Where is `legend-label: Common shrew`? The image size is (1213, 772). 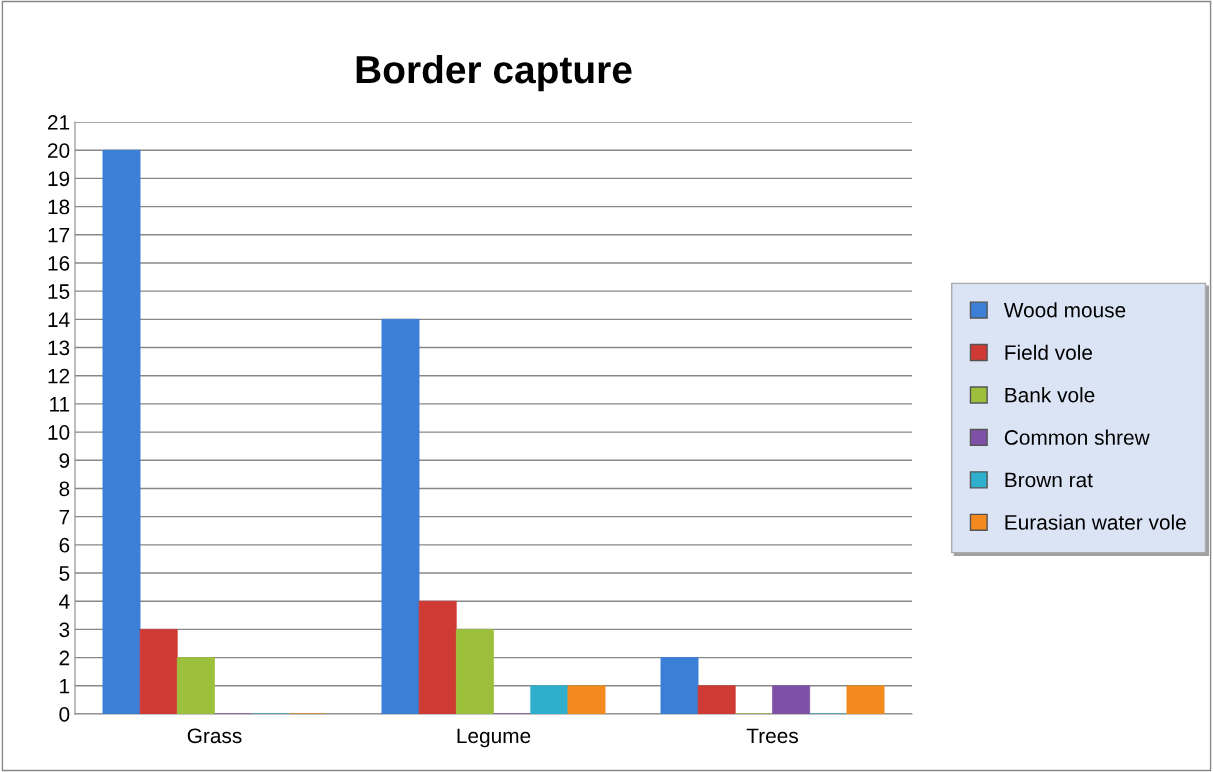
legend-label: Common shrew is located at coordinates (1077, 437).